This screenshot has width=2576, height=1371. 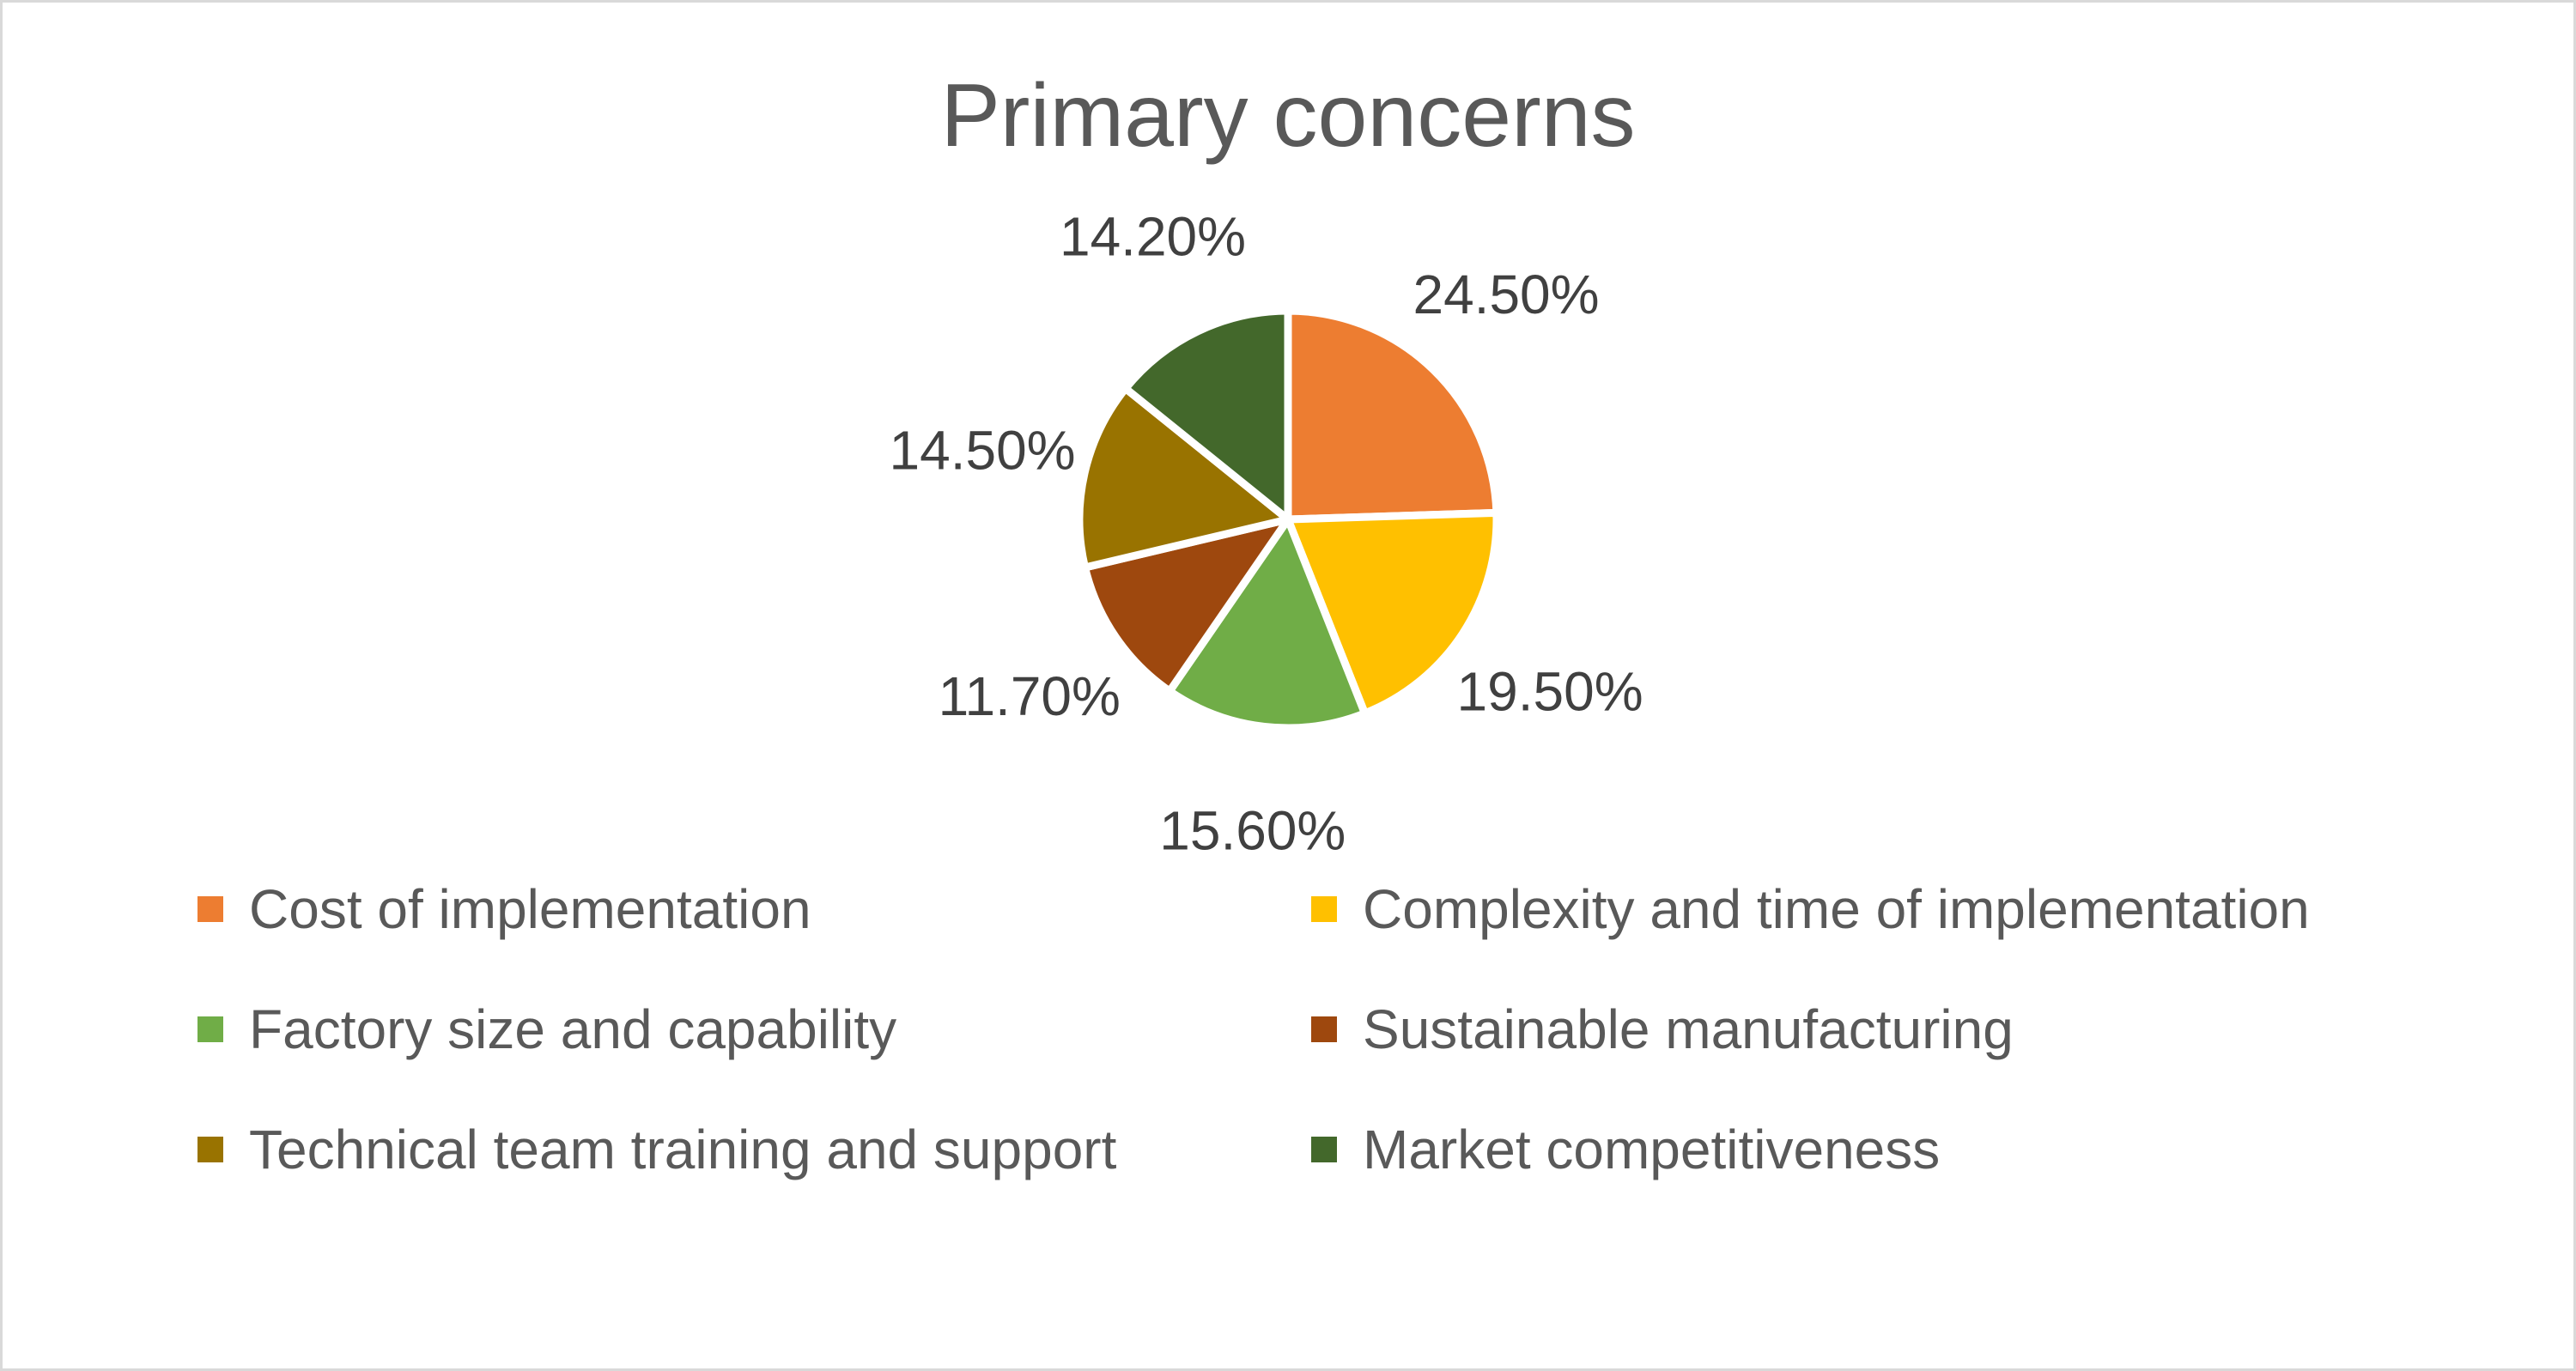 I want to click on legend-item-sustainable-manufacturing: Sustainable manufacturing, so click(x=1869, y=1029).